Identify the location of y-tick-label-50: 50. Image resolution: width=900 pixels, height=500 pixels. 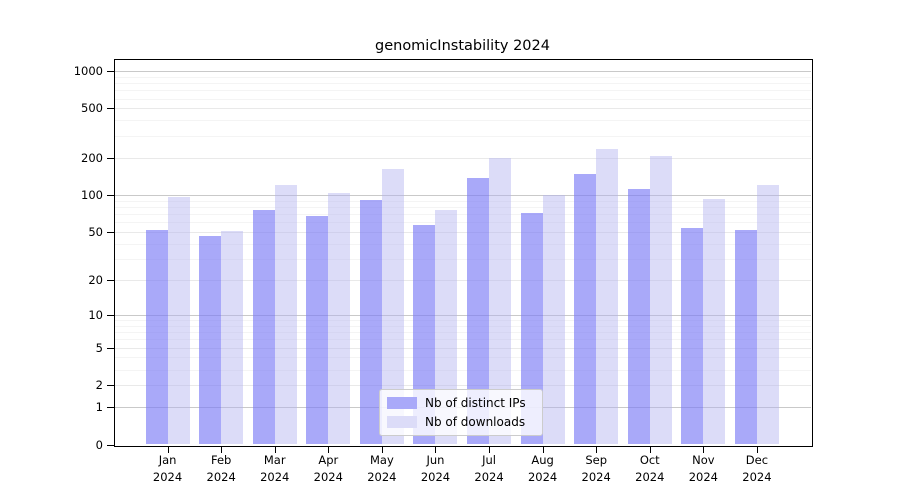
(95, 231).